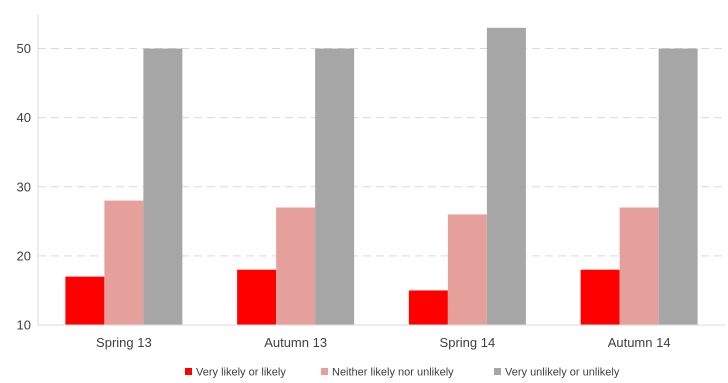  What do you see at coordinates (24, 48) in the screenshot?
I see `y-tick-label: 50` at bounding box center [24, 48].